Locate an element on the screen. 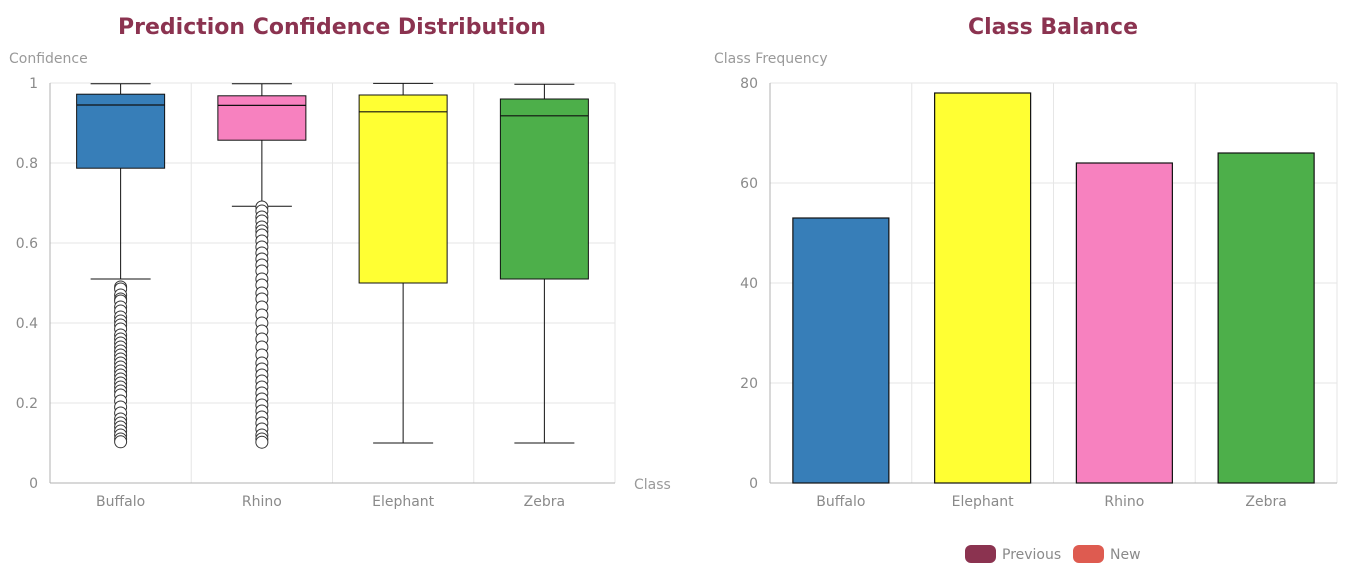 The height and width of the screenshot is (571, 1351). bar-chart-title: Class Balance is located at coordinates (1053, 27).